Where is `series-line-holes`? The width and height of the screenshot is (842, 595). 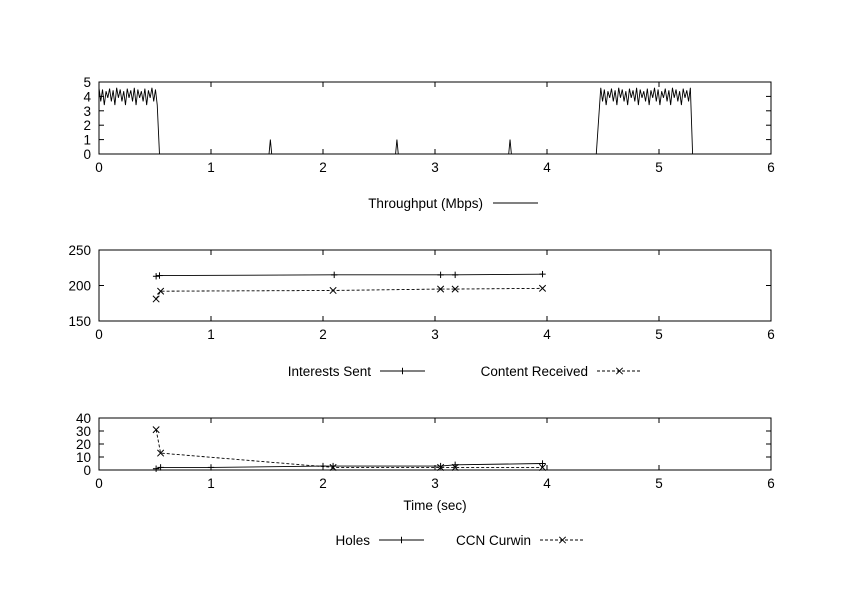
series-line-holes is located at coordinates (349, 466).